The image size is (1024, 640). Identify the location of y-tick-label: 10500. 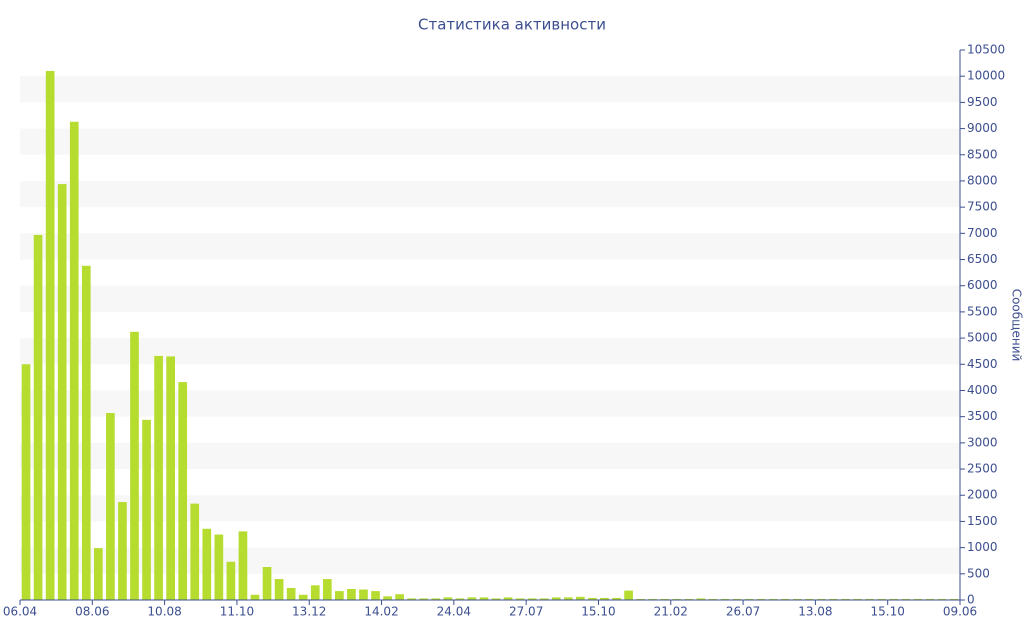
(986, 50).